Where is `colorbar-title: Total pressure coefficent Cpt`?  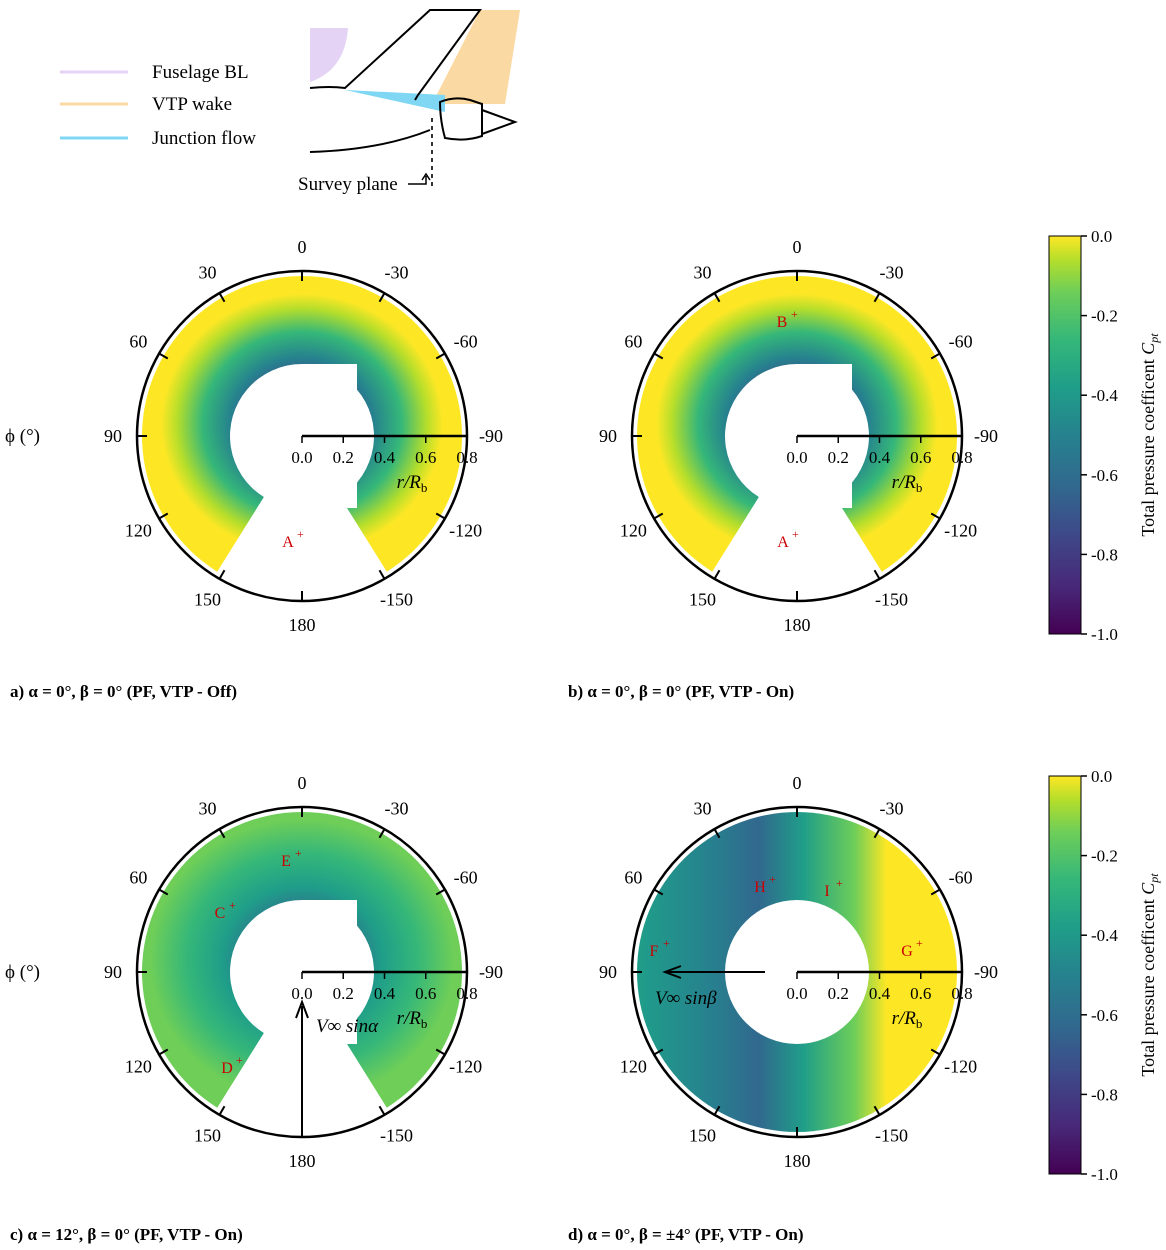
colorbar-title: Total pressure coefficent Cpt is located at coordinates (1149, 435).